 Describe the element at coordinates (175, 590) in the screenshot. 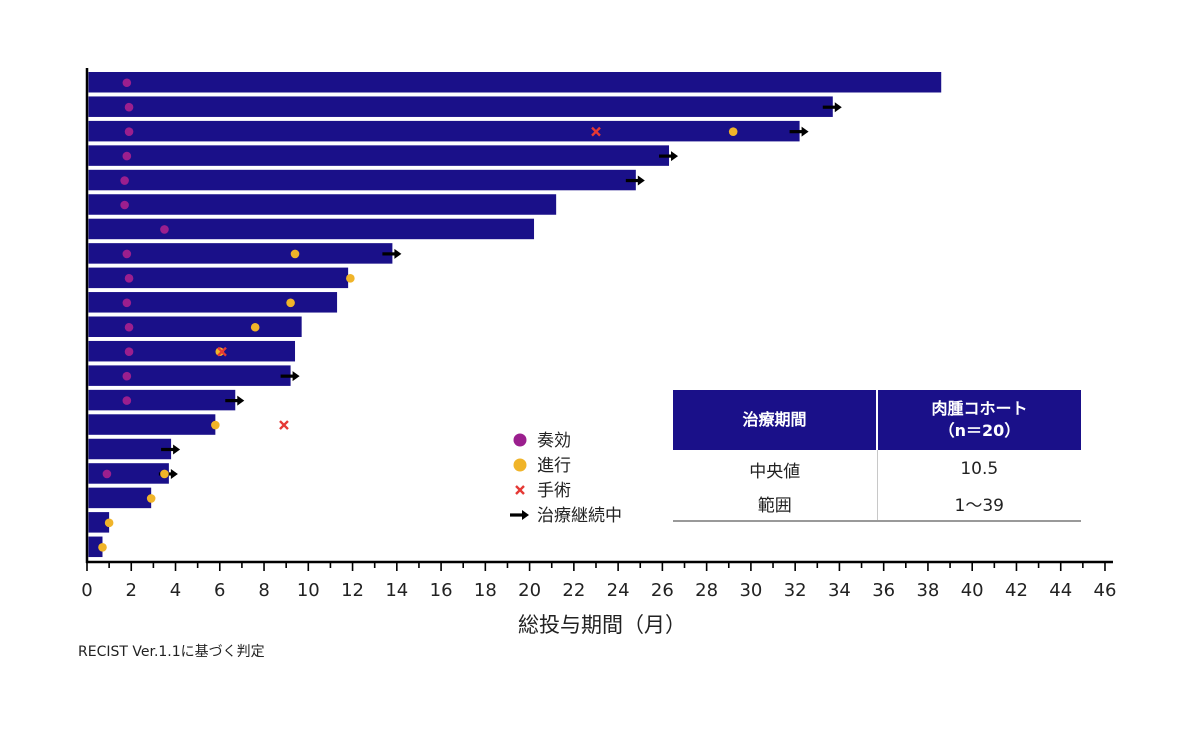

I see `x-tick-label: 4` at that location.